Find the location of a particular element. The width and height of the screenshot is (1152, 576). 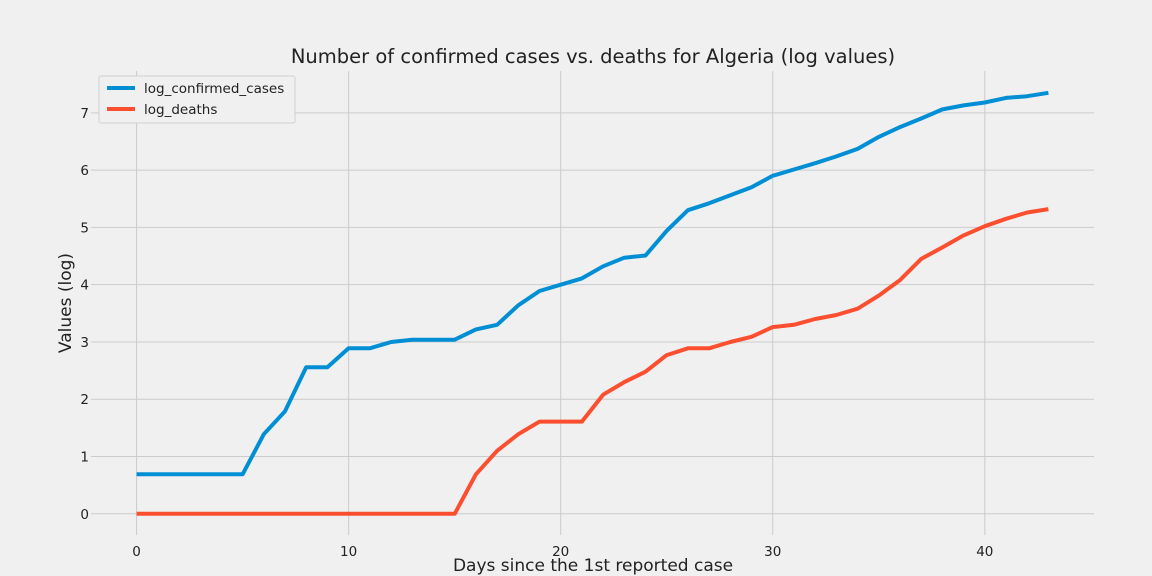

y-tick-label: 0 is located at coordinates (84, 515).